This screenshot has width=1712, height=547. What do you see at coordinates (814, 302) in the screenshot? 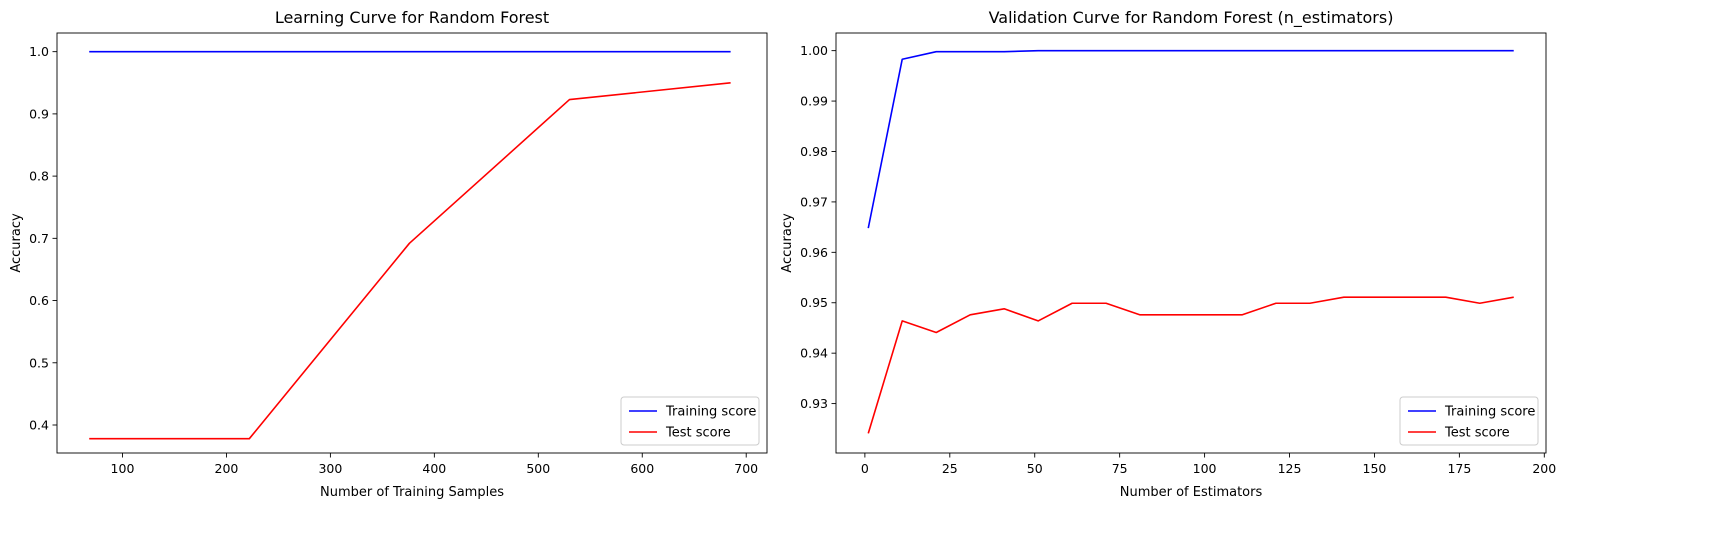
I see `y-tick-label: 0.95` at bounding box center [814, 302].